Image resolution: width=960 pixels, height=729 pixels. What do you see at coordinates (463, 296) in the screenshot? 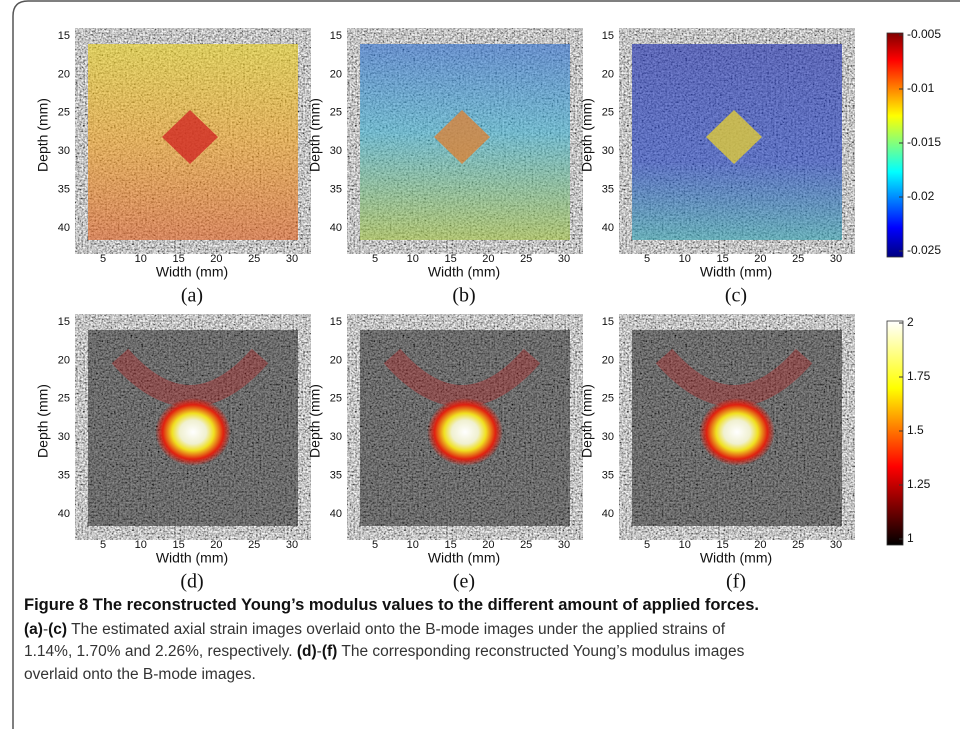
I see `panel-label: (b)` at bounding box center [463, 296].